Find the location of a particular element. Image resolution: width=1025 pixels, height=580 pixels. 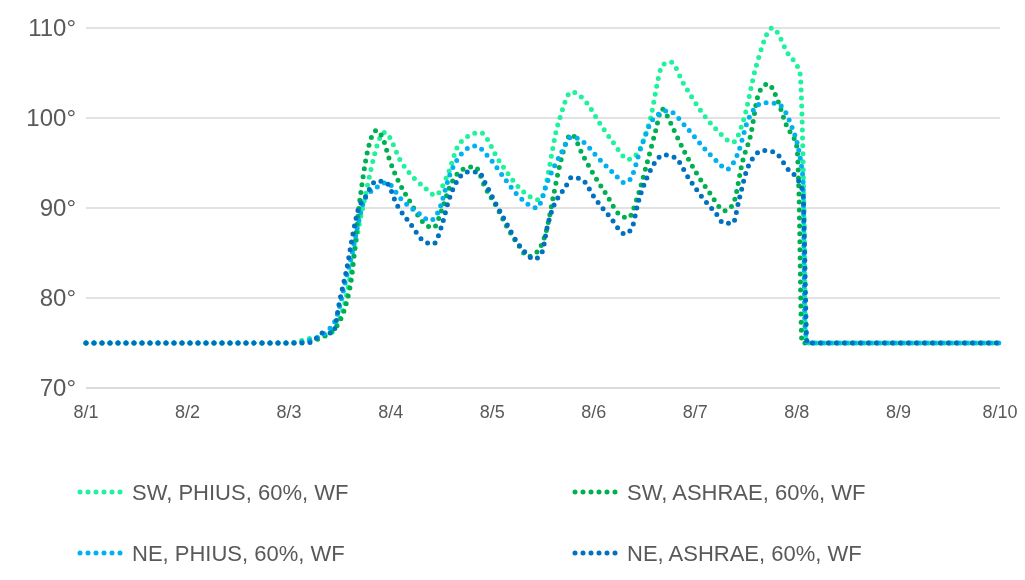

y-tick-label: 80° is located at coordinates (57, 298).